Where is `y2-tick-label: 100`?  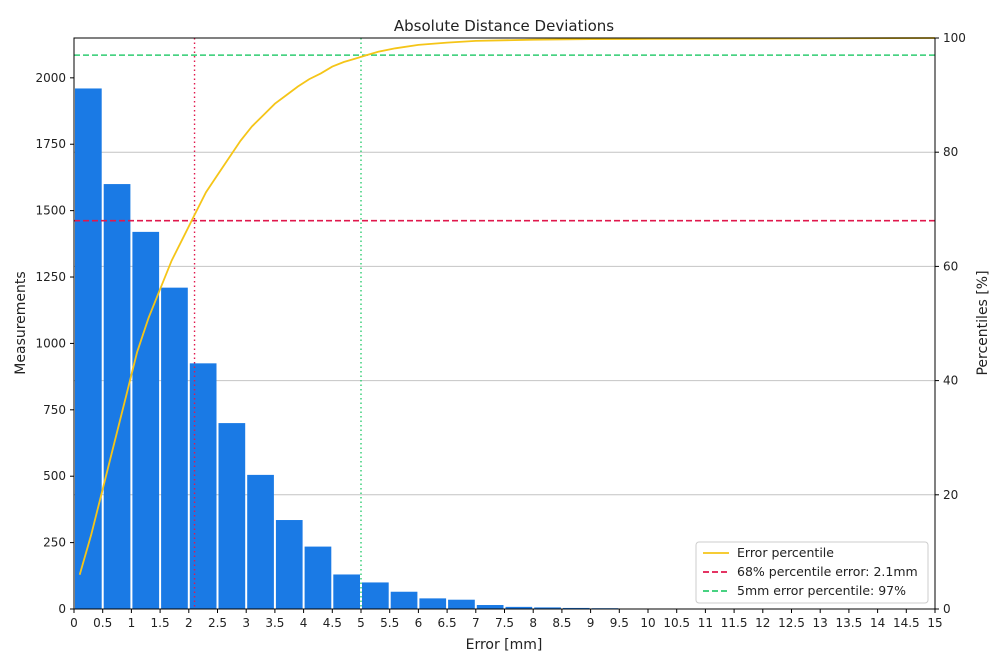
y2-tick-label: 100 is located at coordinates (954, 38).